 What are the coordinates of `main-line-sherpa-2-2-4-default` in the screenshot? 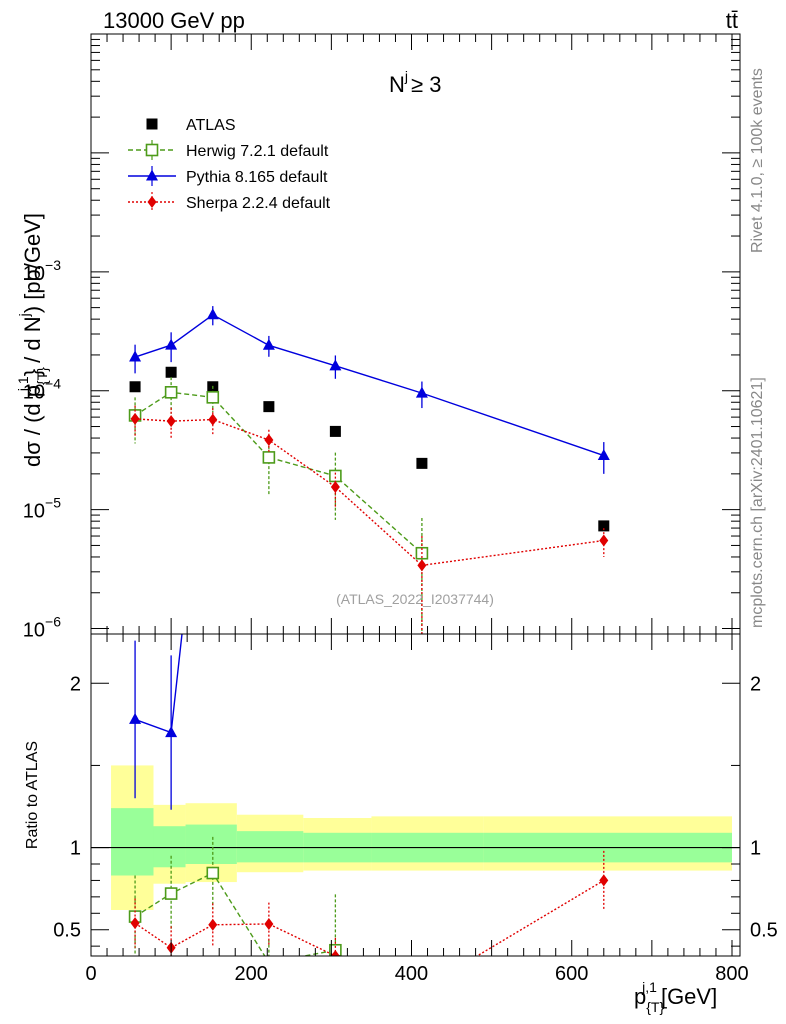 It's located at (369, 492).